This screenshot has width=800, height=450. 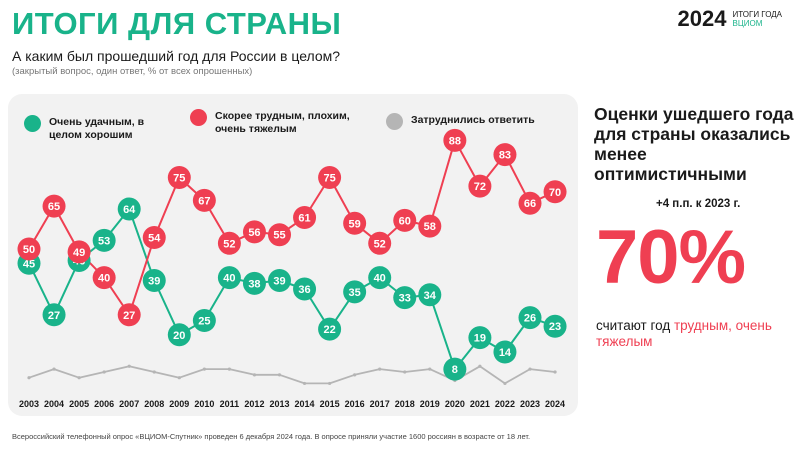 I want to click on legend-bad: Скорее трудным, плохим, очень тяжелым, so click(x=280, y=122).